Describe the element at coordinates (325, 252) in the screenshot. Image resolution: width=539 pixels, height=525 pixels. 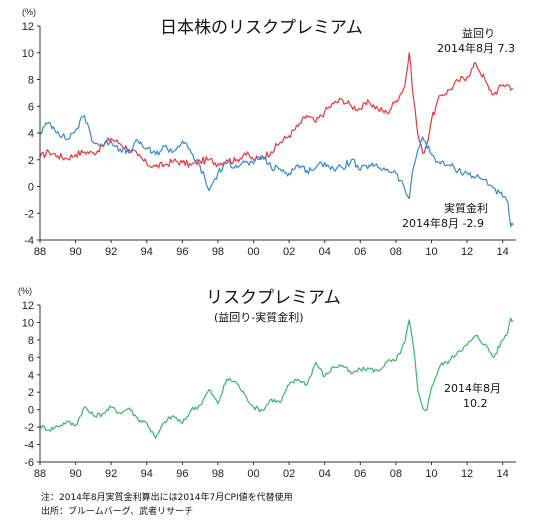
I see `chart1-x-tick-label: 04` at that location.